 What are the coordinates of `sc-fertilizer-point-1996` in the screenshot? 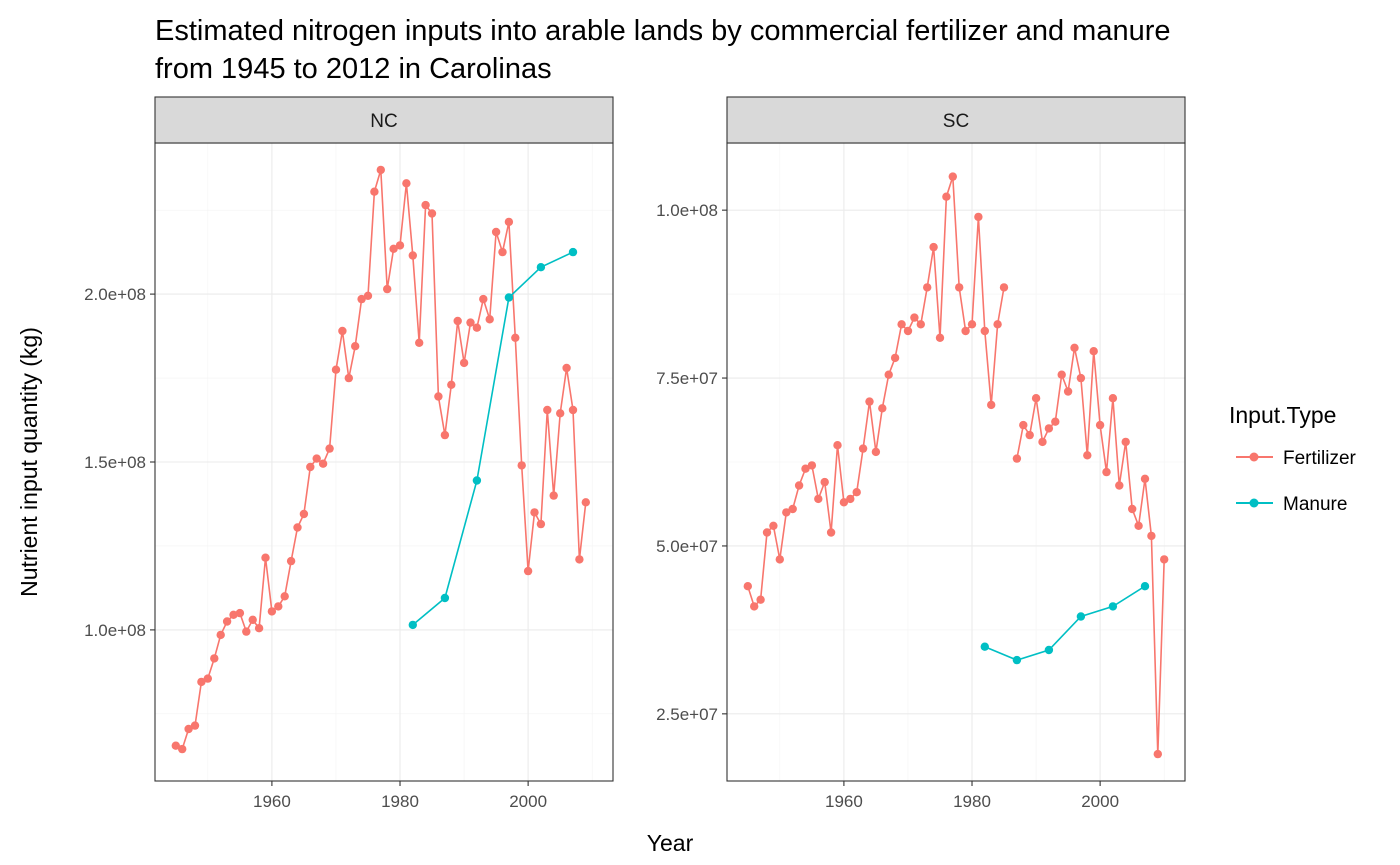 It's located at (1074, 347).